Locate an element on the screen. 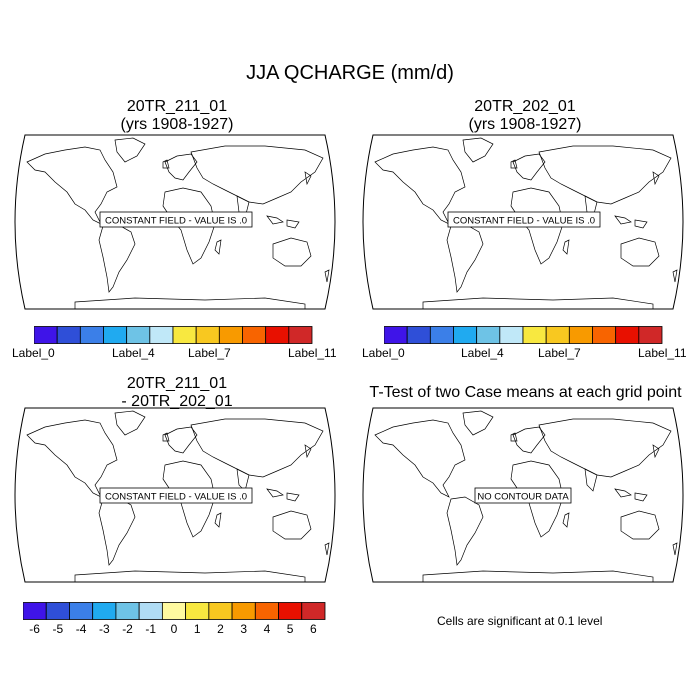 This screenshot has height=700, width=700. map-panel-3: CONSTANT FIELD - VALUE IS .0 is located at coordinates (175, 495).